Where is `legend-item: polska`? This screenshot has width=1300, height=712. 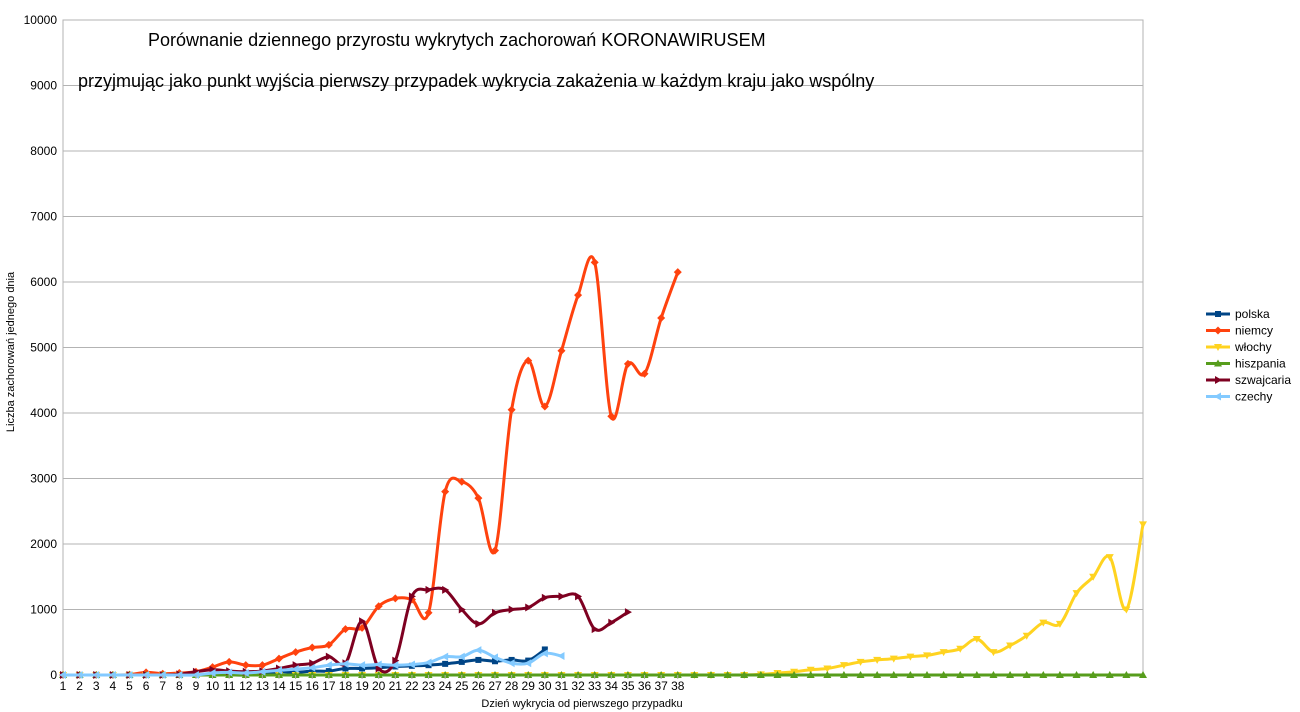 legend-item: polska is located at coordinates (1238, 314).